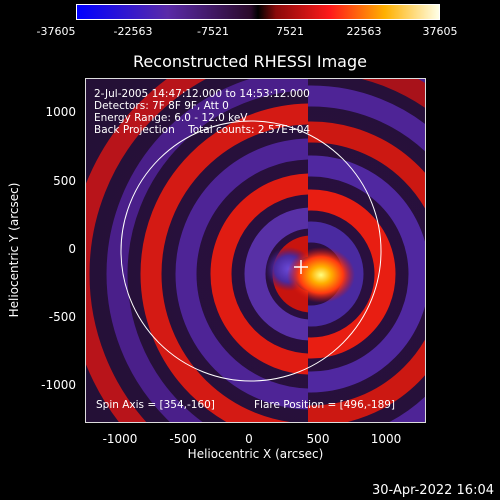  I want to click on colorbar-tick: -37605, so click(56, 31).